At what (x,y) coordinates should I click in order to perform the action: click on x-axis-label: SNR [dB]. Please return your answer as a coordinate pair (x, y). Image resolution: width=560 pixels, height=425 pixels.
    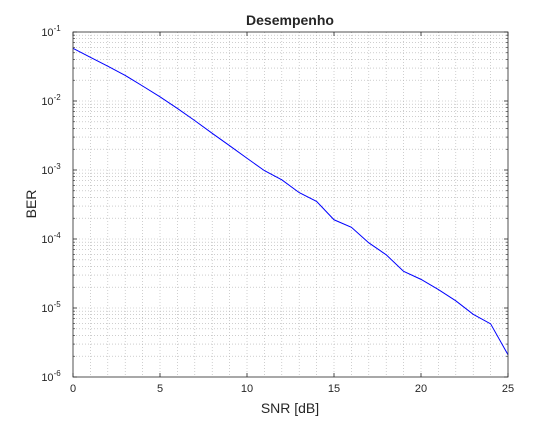
    Looking at the image, I should click on (290, 408).